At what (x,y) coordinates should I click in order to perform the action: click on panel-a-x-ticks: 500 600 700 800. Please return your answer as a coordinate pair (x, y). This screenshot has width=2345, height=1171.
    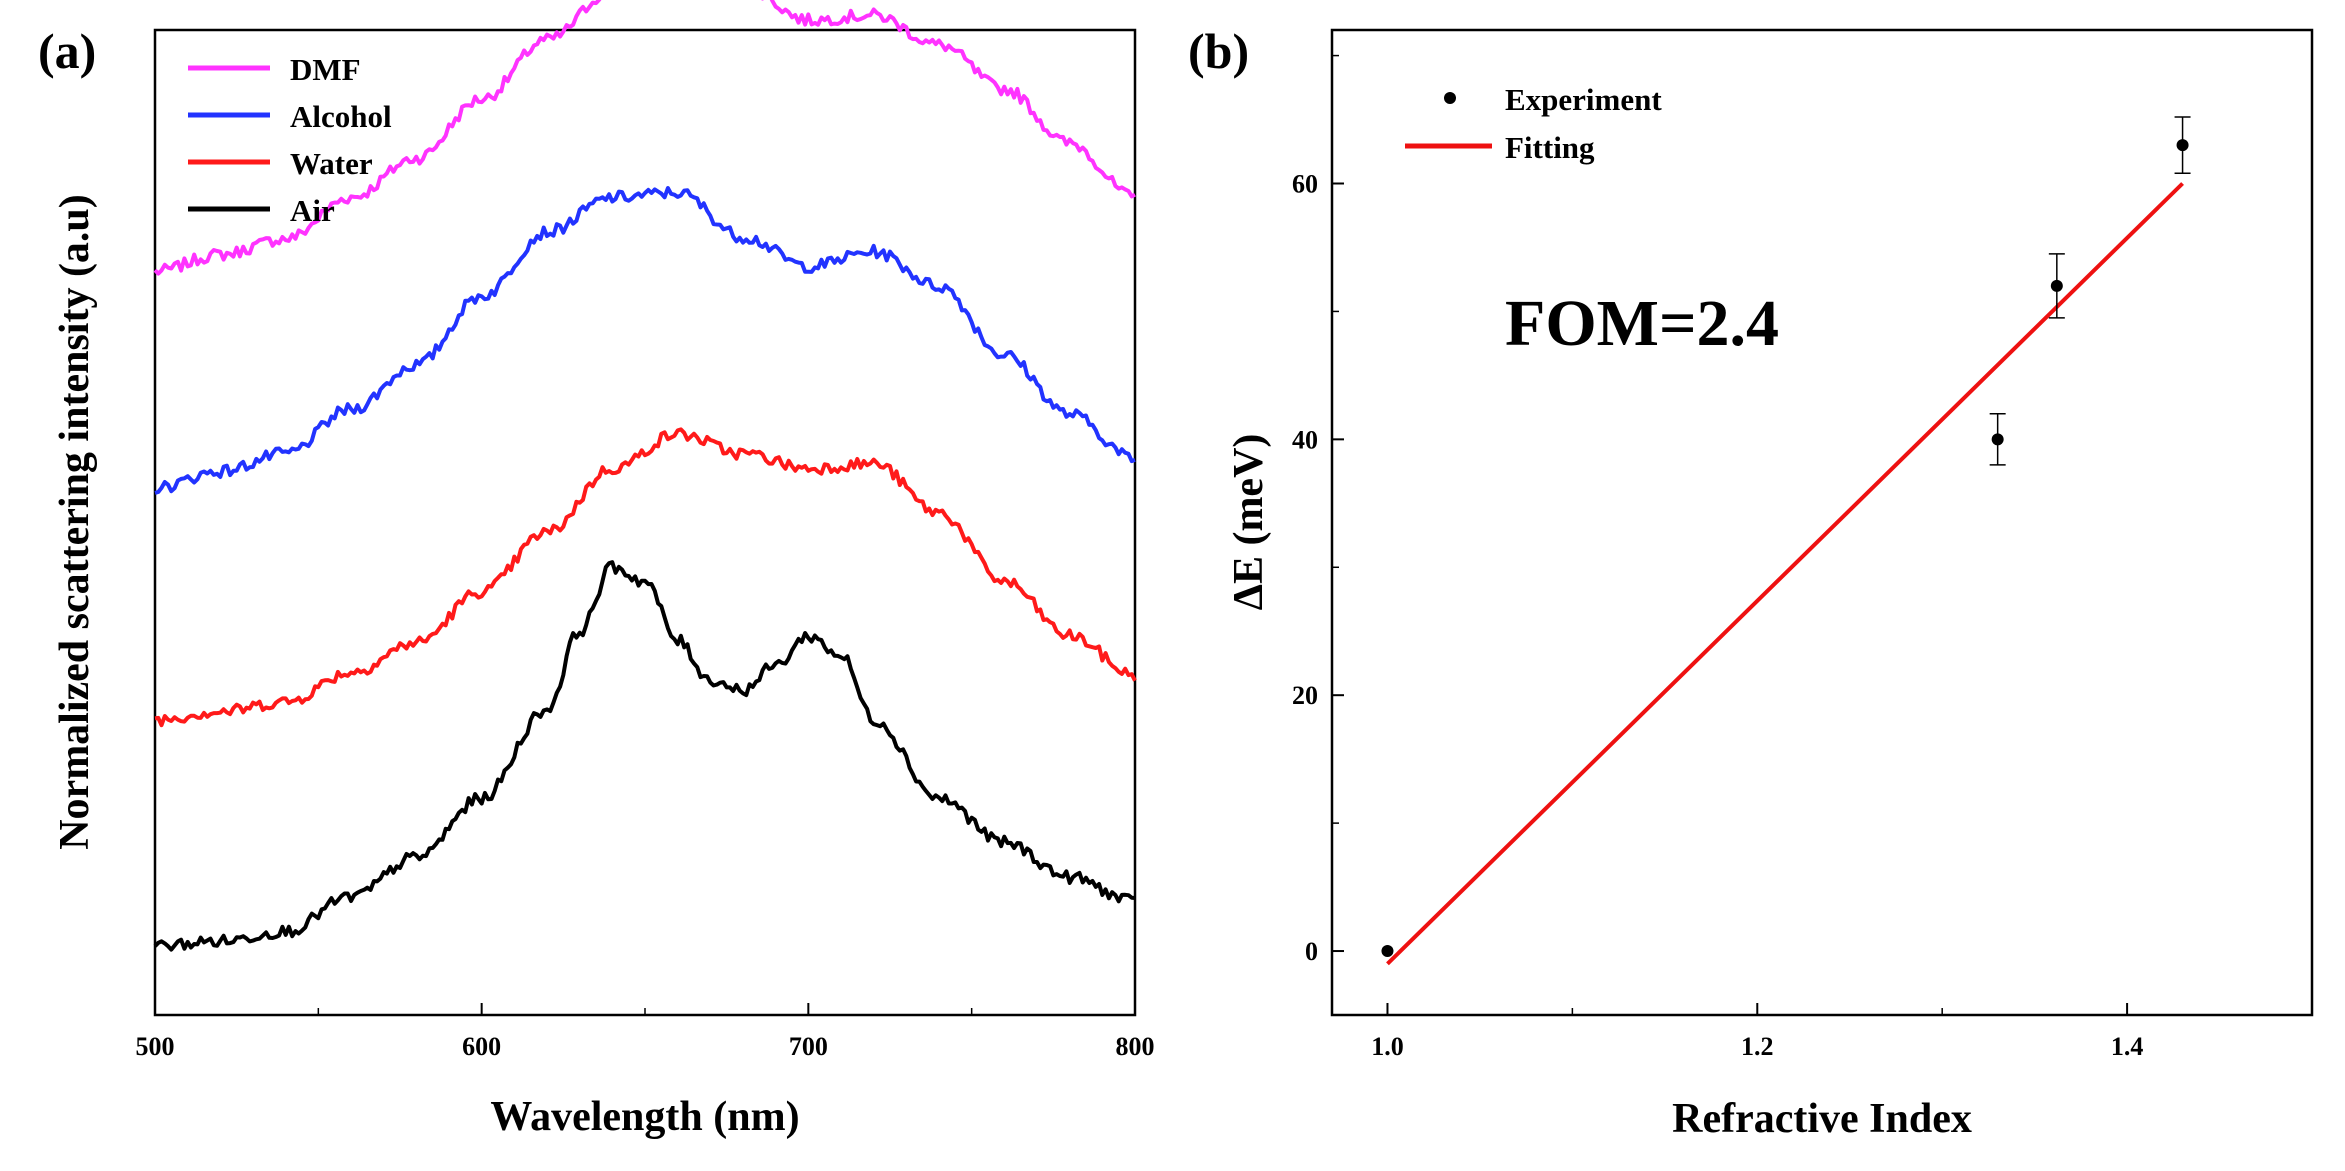
    Looking at the image, I should click on (645, 1032).